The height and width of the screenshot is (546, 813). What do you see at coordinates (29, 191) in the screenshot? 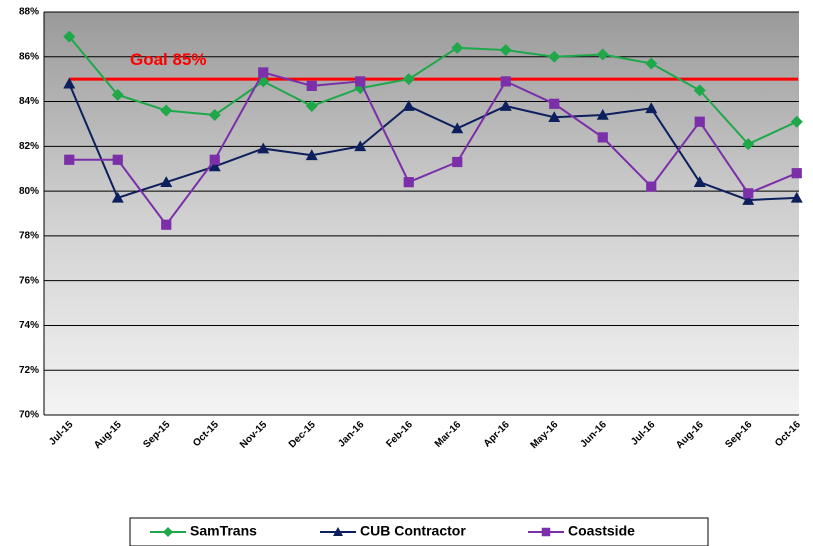
I see `y-tick-label: 80%` at bounding box center [29, 191].